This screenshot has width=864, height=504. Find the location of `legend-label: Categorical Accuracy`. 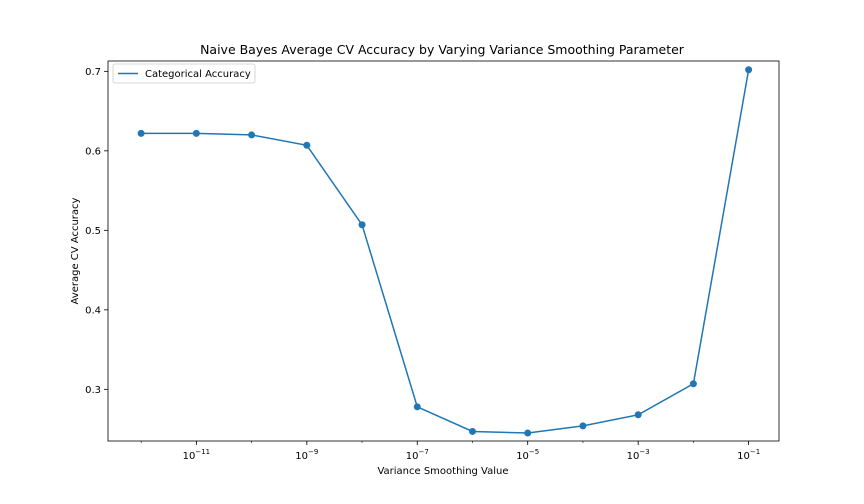

legend-label: Categorical Accuracy is located at coordinates (198, 74).